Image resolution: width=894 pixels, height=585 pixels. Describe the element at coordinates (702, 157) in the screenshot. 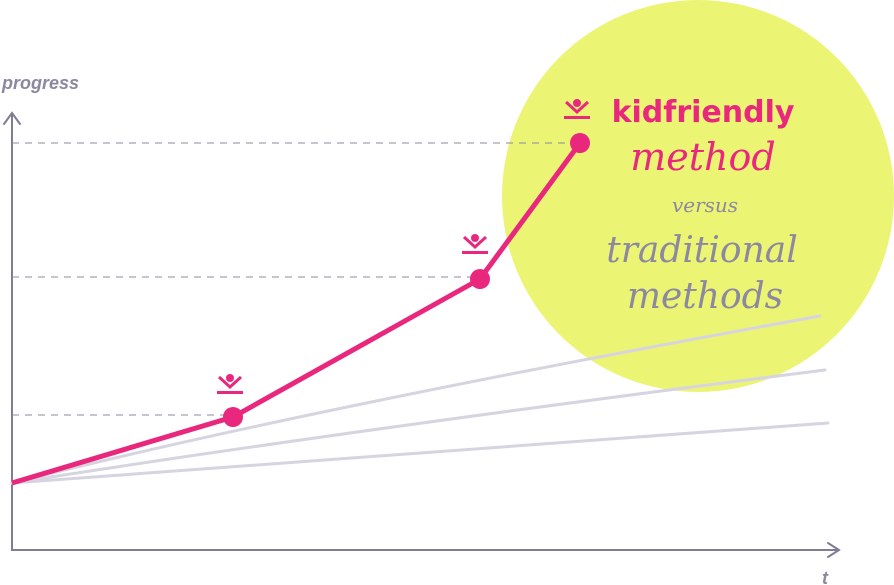

I see `method-label: method` at that location.